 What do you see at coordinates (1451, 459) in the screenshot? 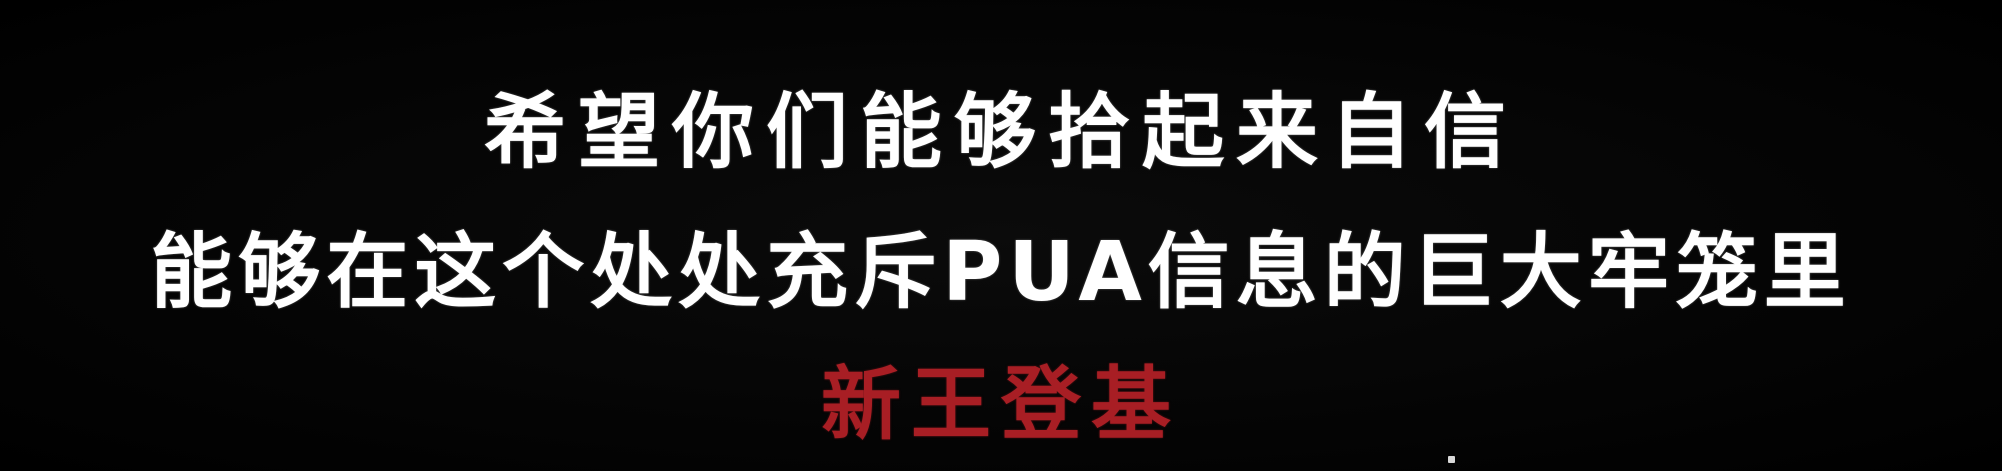
I see `compression-artifact-dot` at bounding box center [1451, 459].